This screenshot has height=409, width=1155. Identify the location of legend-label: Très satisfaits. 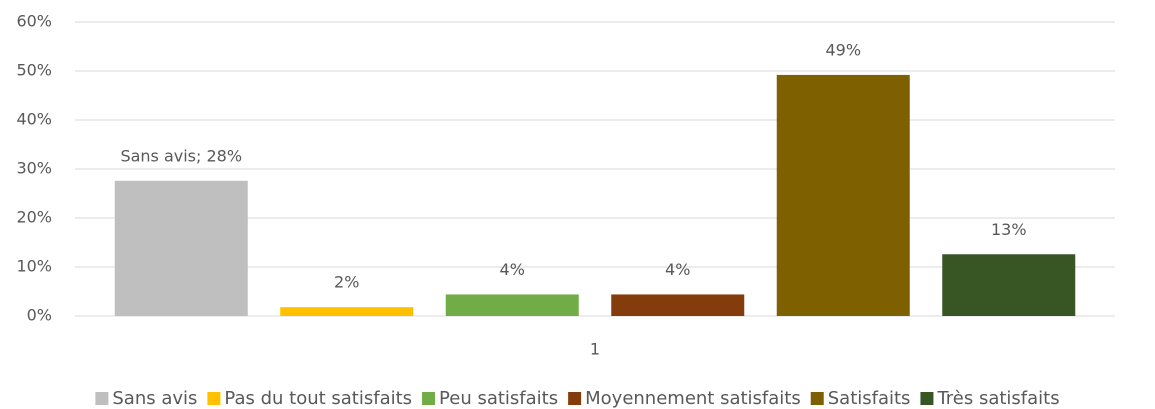
(997, 398).